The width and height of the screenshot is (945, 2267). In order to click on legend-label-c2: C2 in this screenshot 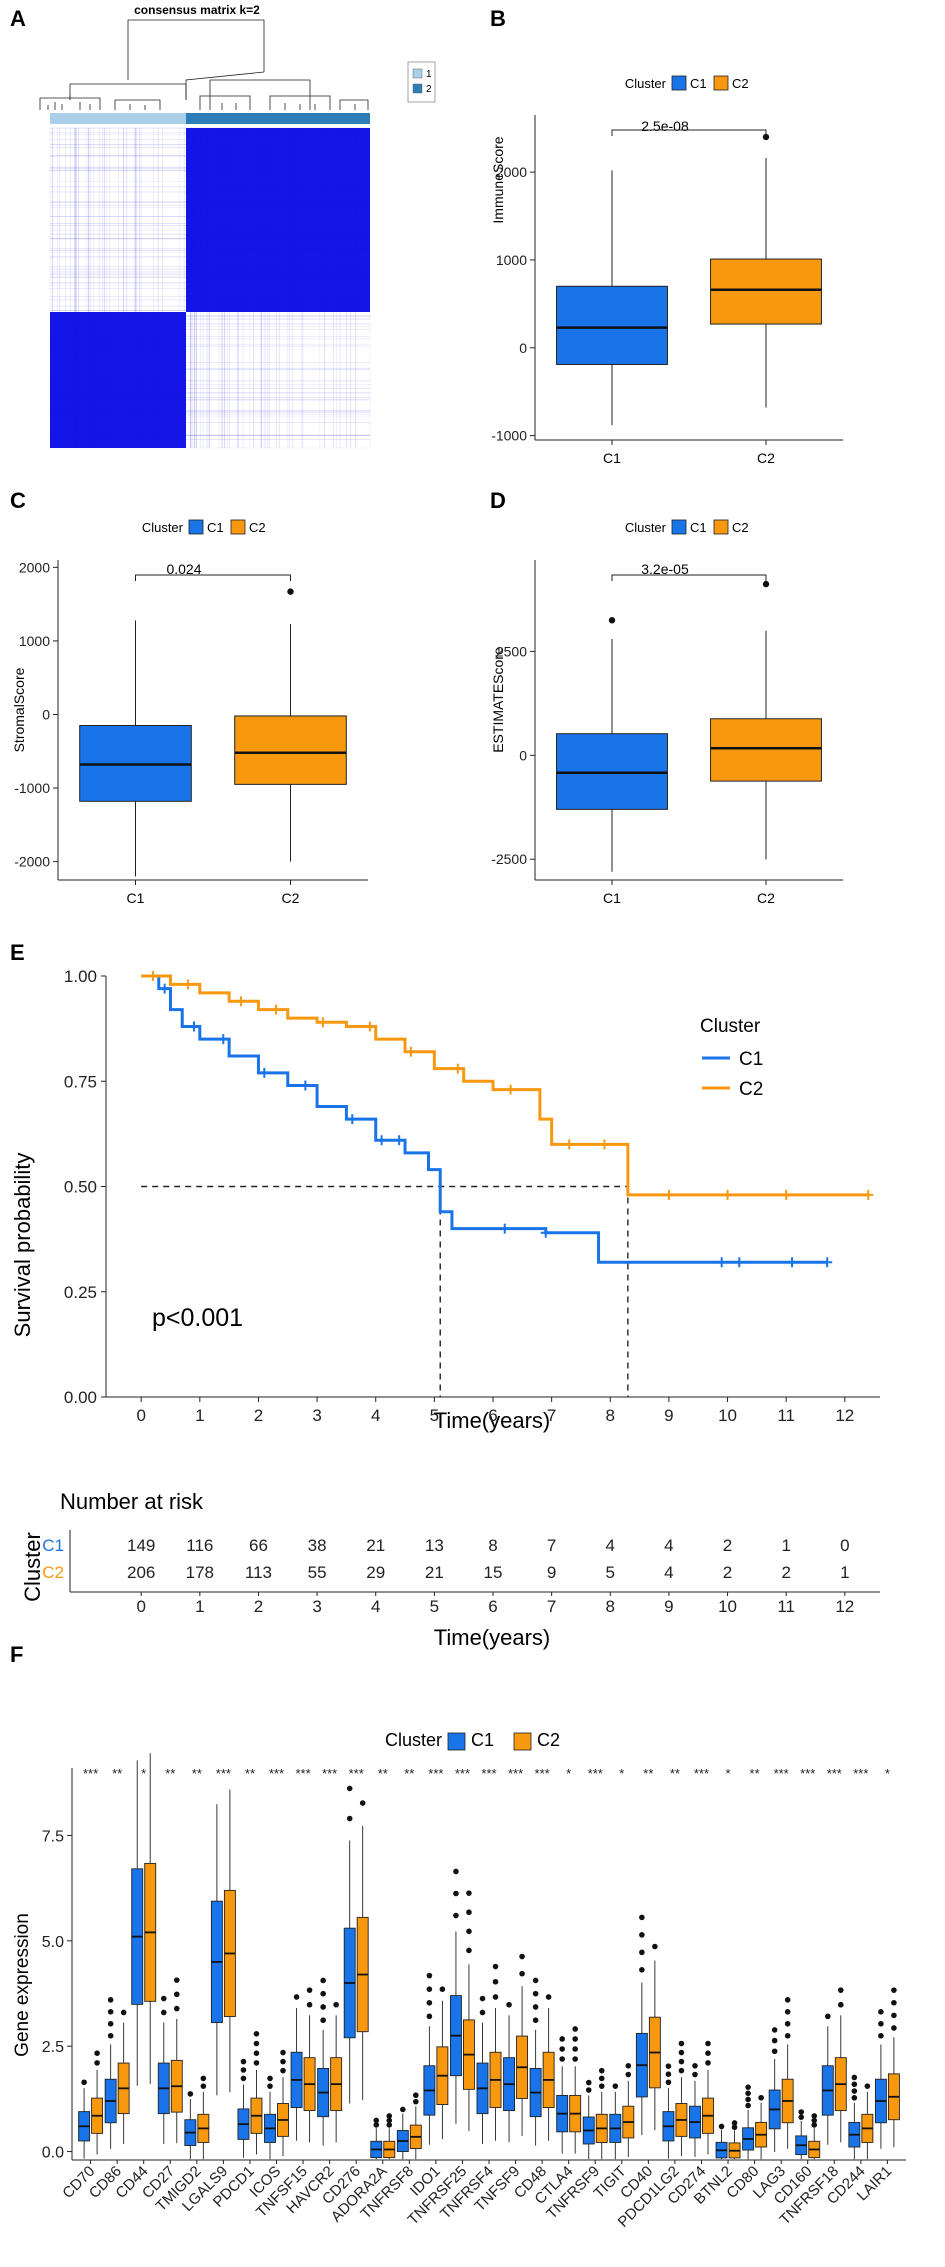, I will do `click(257, 527)`.